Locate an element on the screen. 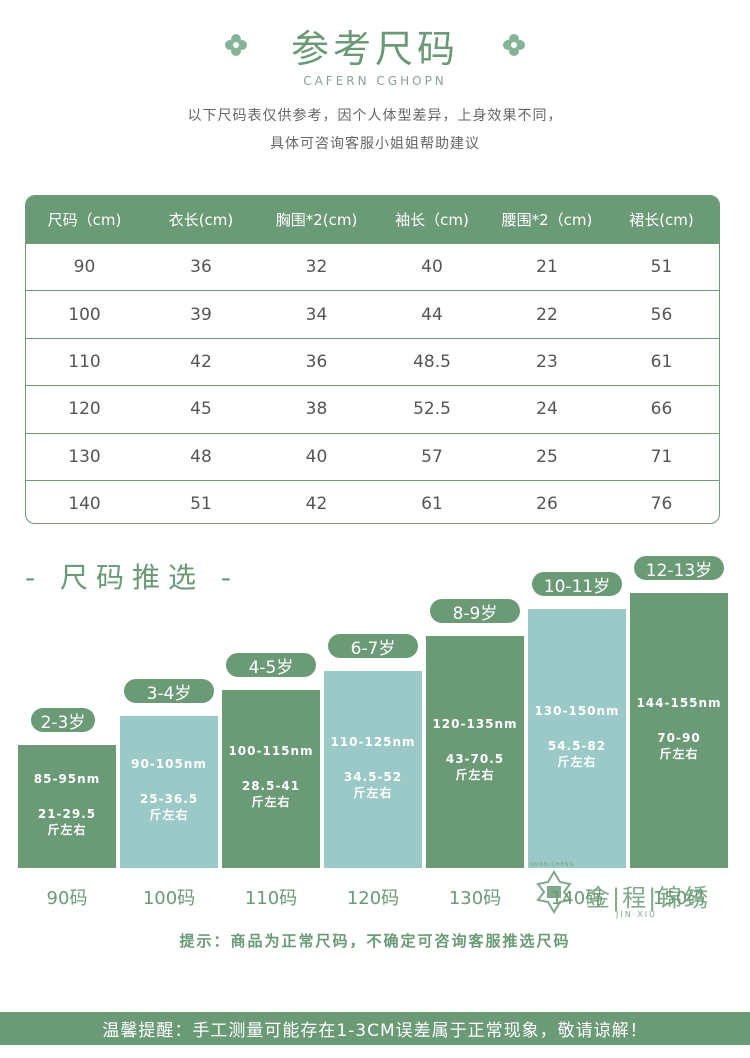 The width and height of the screenshot is (750, 1058). table-cell: 76 is located at coordinates (661, 504).